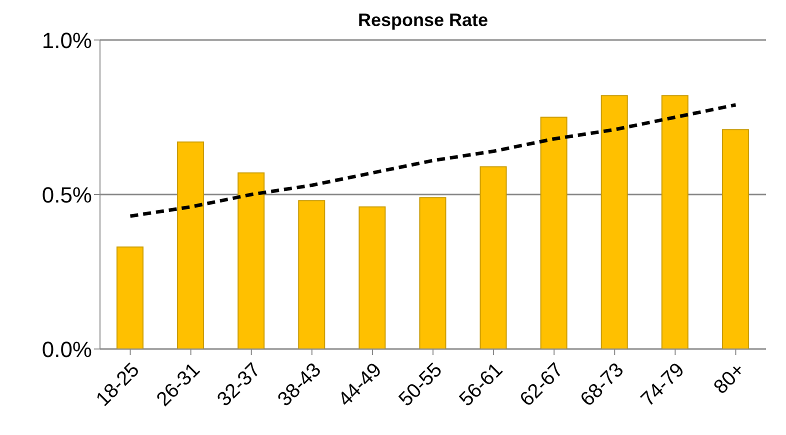 This screenshot has width=786, height=435. What do you see at coordinates (67, 349) in the screenshot?
I see `y-tick-label: 0.0%` at bounding box center [67, 349].